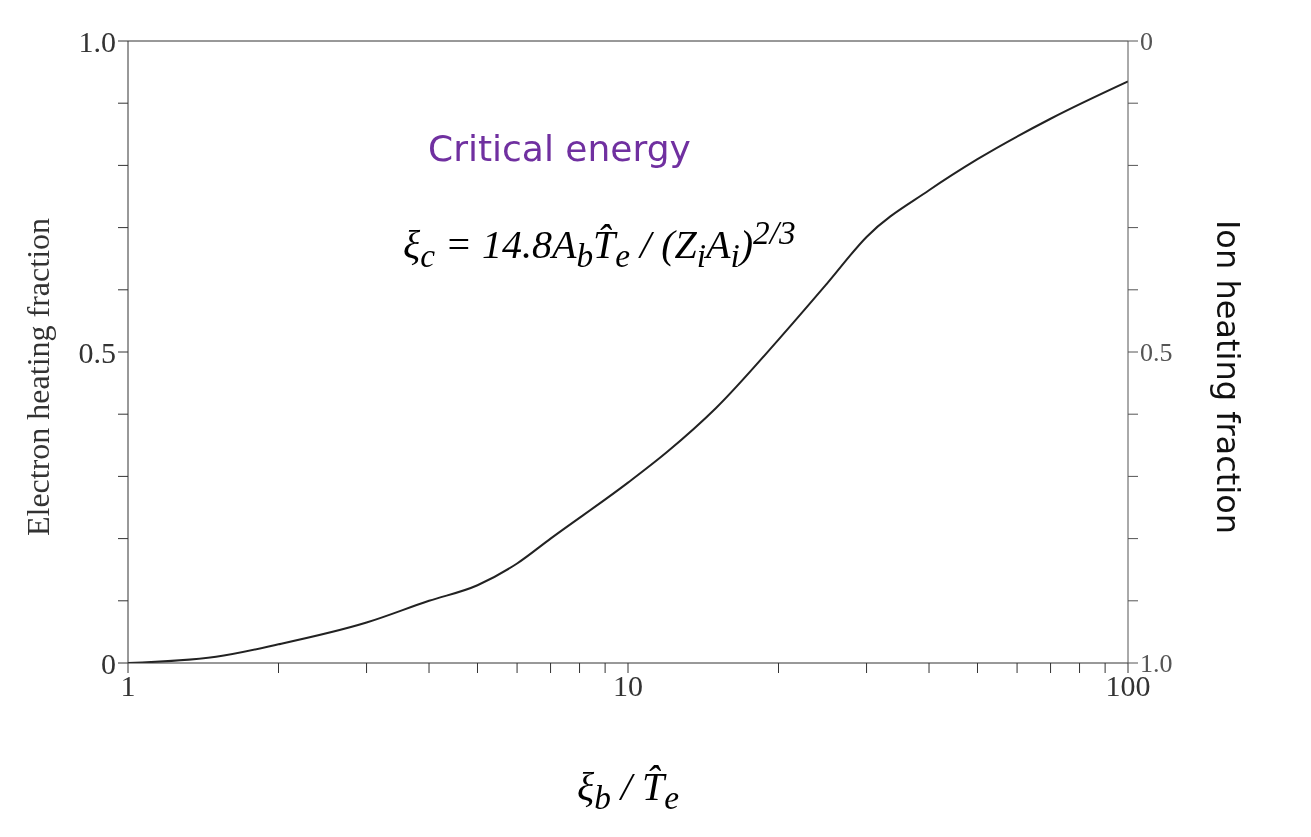  Describe the element at coordinates (97, 352) in the screenshot. I see `y-tick-label: 0.5` at that location.